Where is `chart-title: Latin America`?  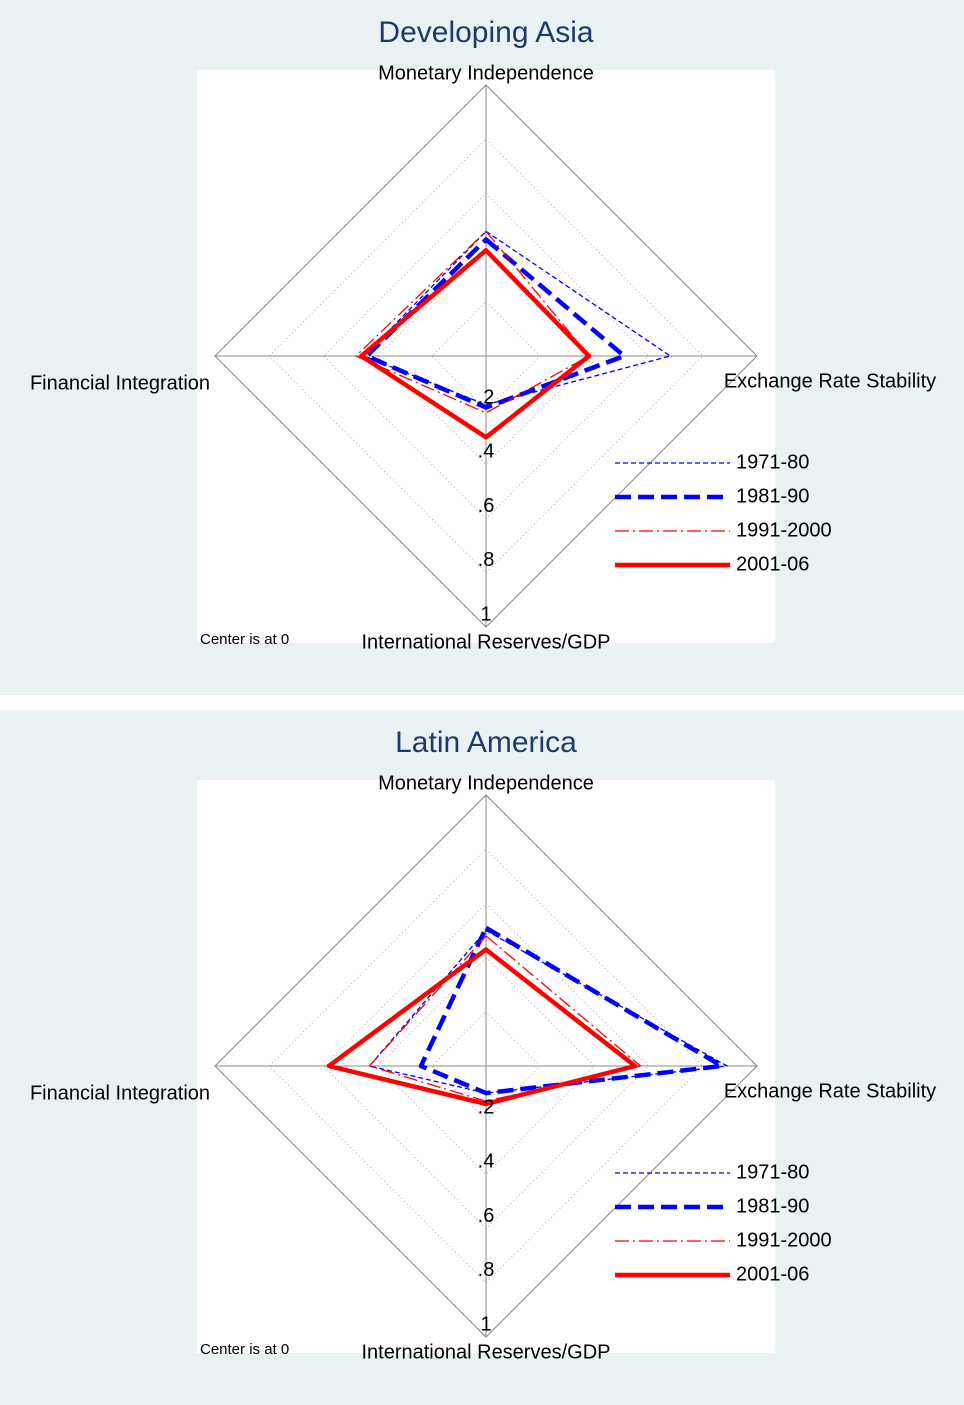
chart-title: Latin America is located at coordinates (486, 742).